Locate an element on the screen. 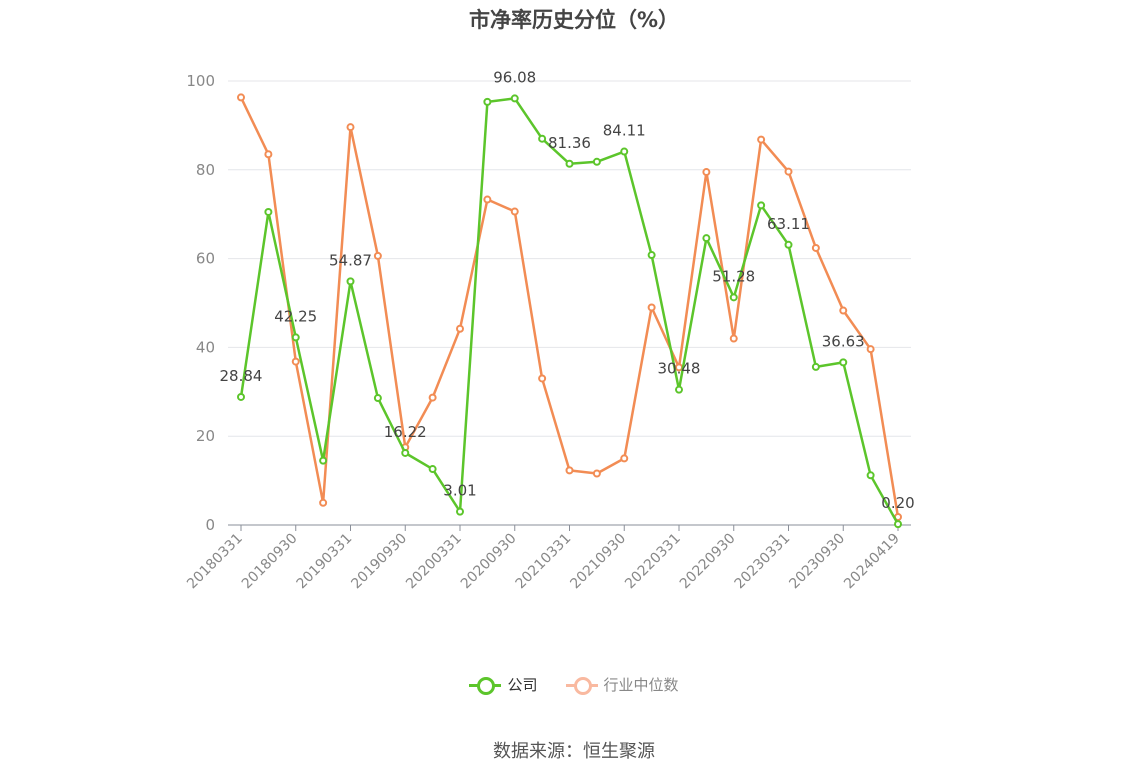 The image size is (1148, 776). data-label-company-20220331: 30.48 is located at coordinates (679, 369).